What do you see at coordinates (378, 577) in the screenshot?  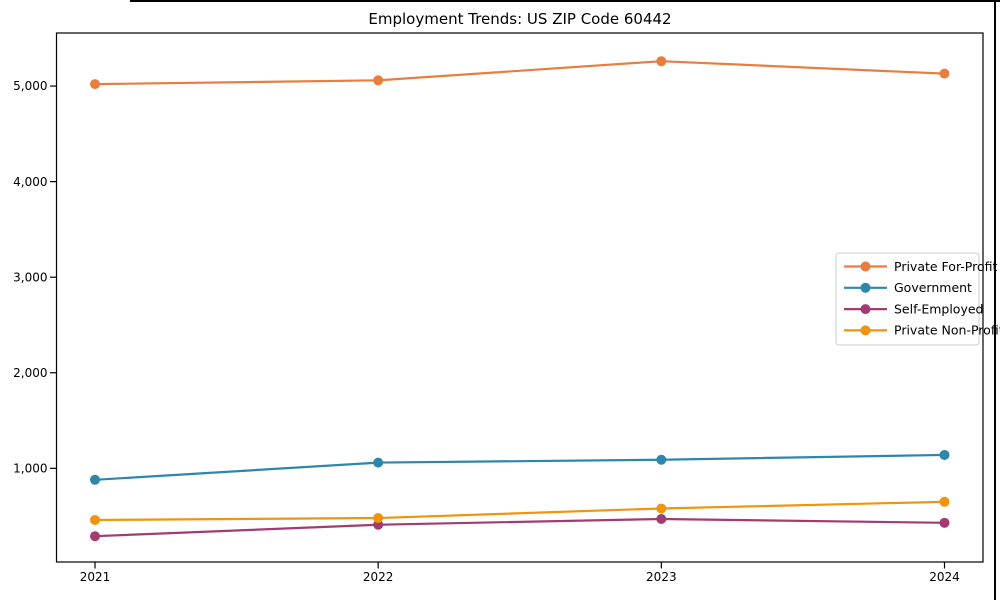 I see `x-tick-label: 2022` at bounding box center [378, 577].